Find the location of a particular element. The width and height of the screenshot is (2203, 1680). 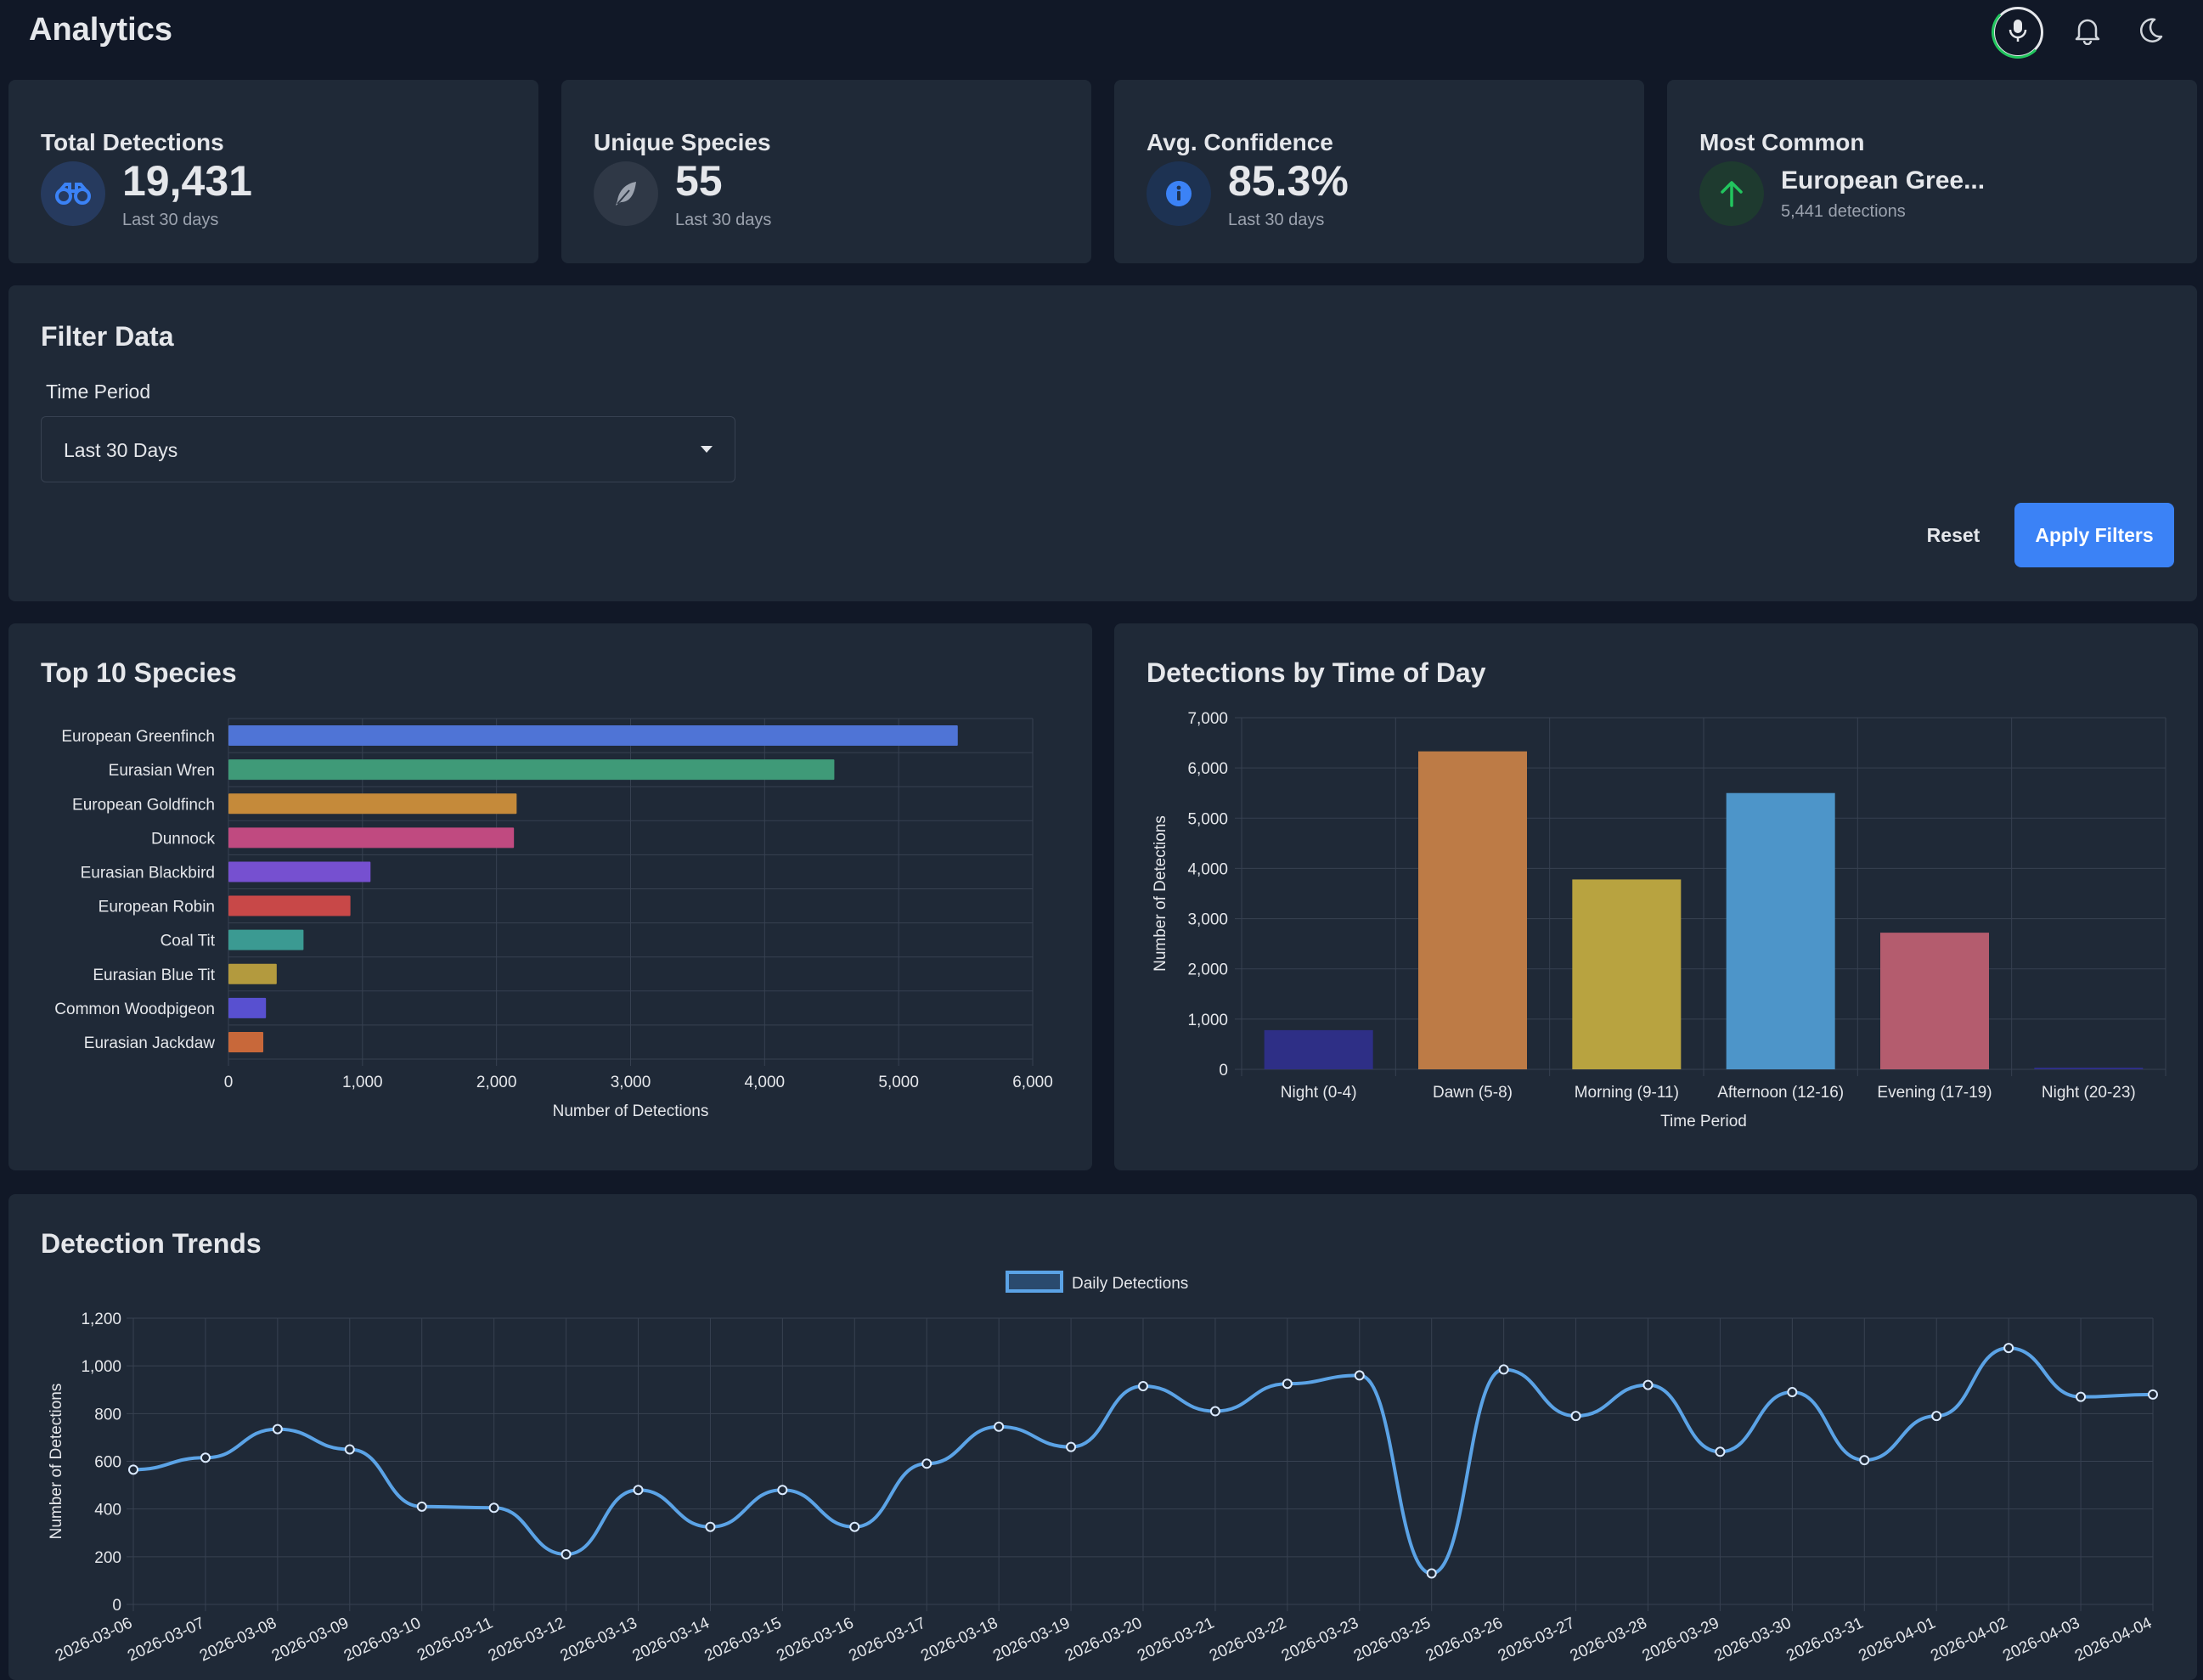

tick-label: 2026-03-08 is located at coordinates (238, 1639).